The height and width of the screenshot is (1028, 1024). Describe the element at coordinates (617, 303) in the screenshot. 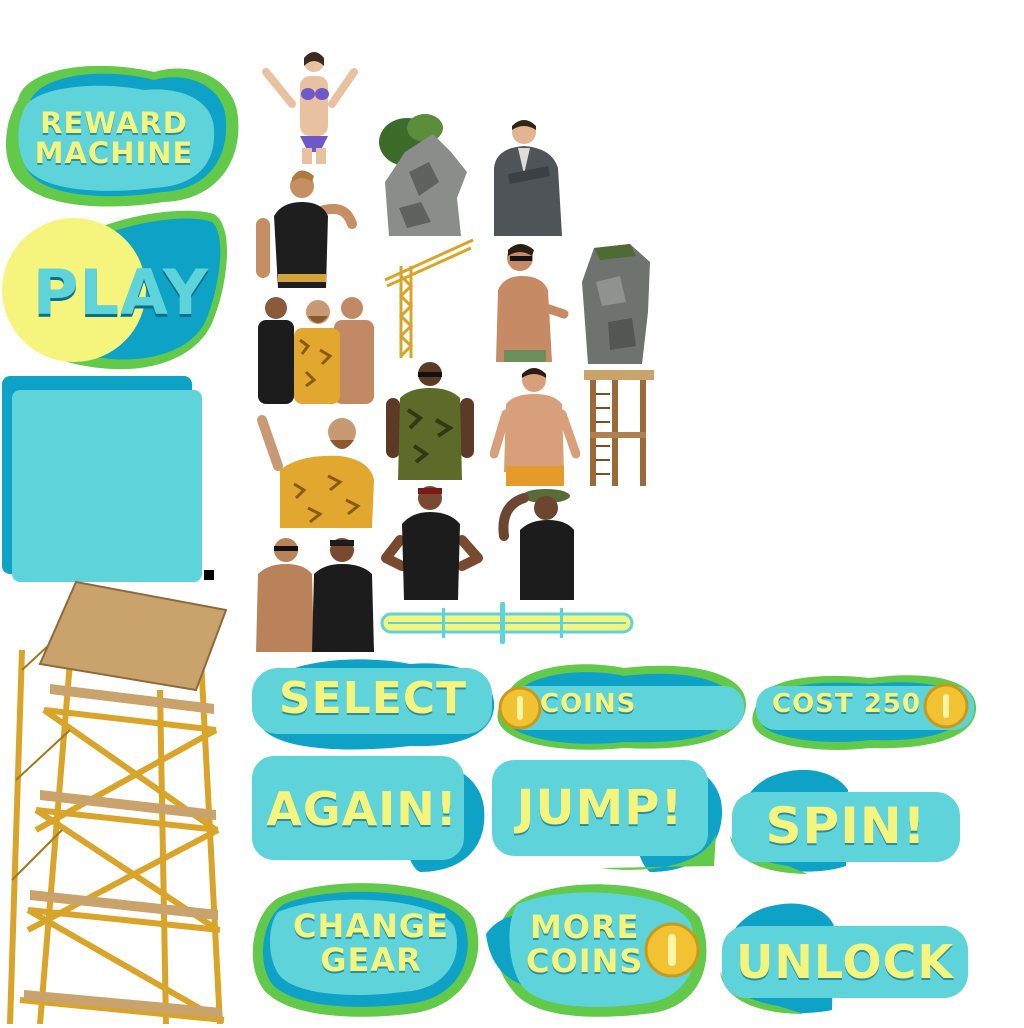

I see `rock-pillar-sprite` at that location.